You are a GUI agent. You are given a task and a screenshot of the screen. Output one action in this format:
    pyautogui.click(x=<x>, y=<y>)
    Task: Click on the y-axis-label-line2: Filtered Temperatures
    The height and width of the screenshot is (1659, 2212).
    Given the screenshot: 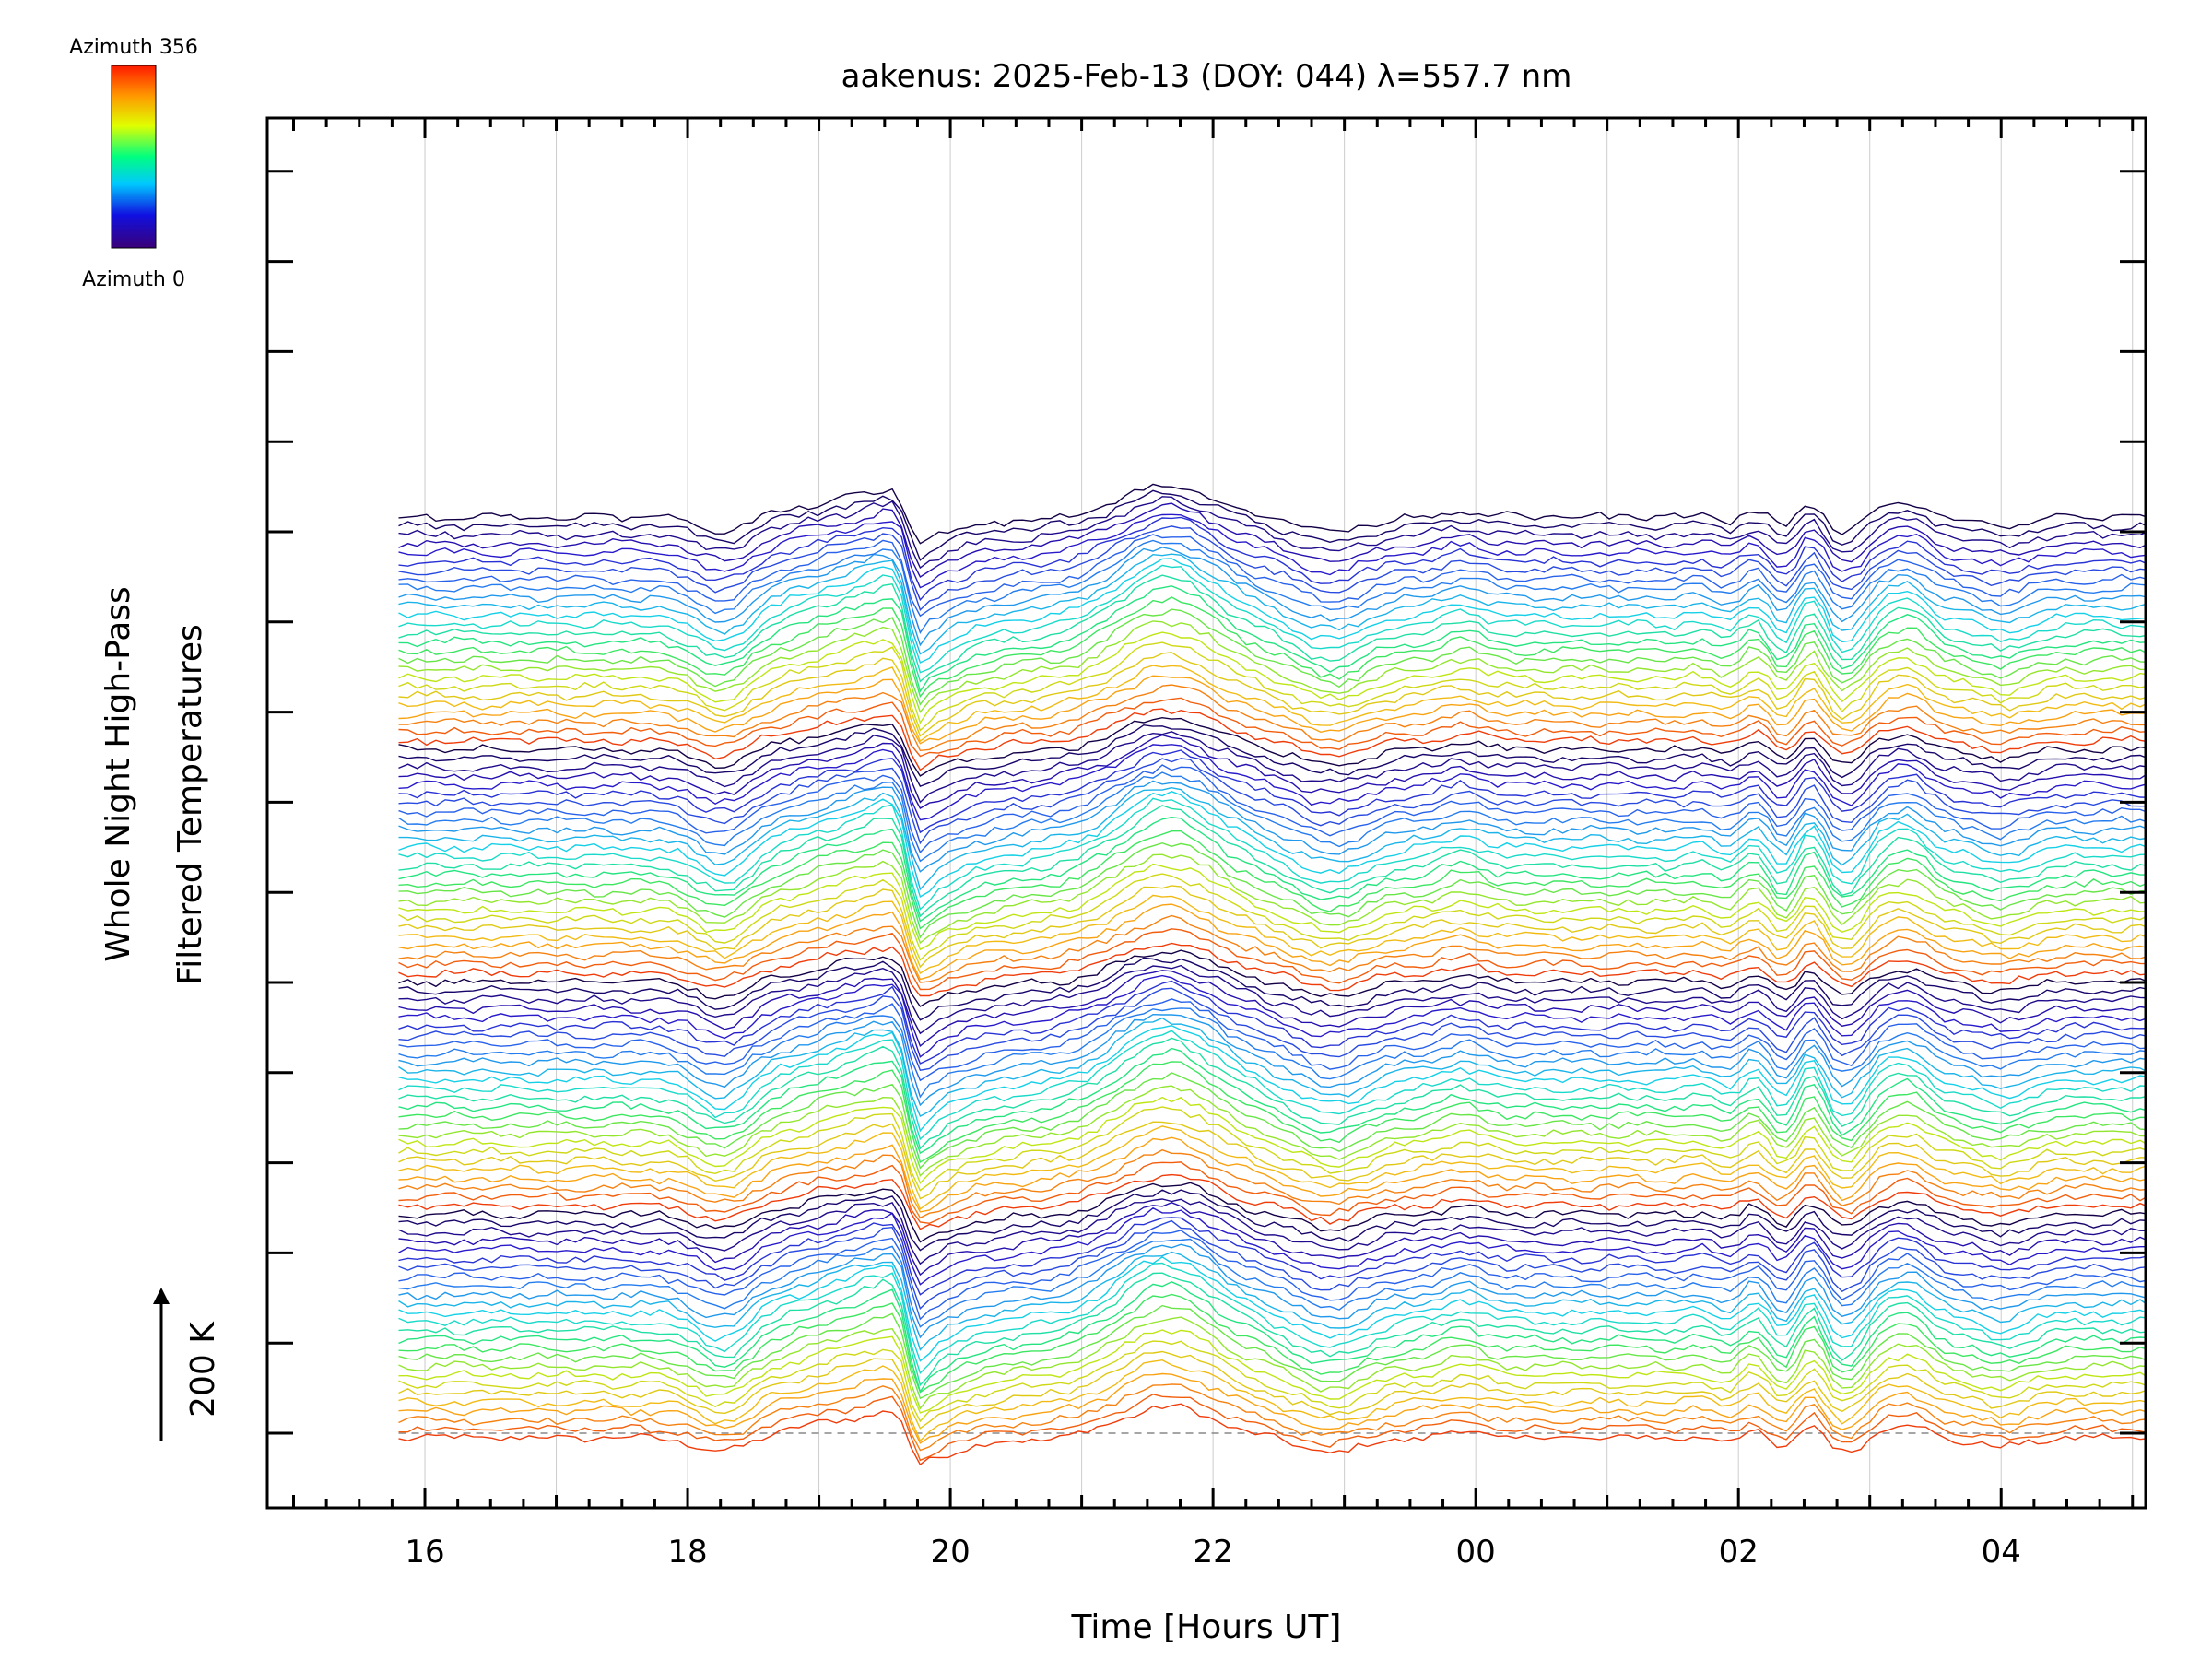 What is the action you would take?
    pyautogui.click(x=190, y=804)
    